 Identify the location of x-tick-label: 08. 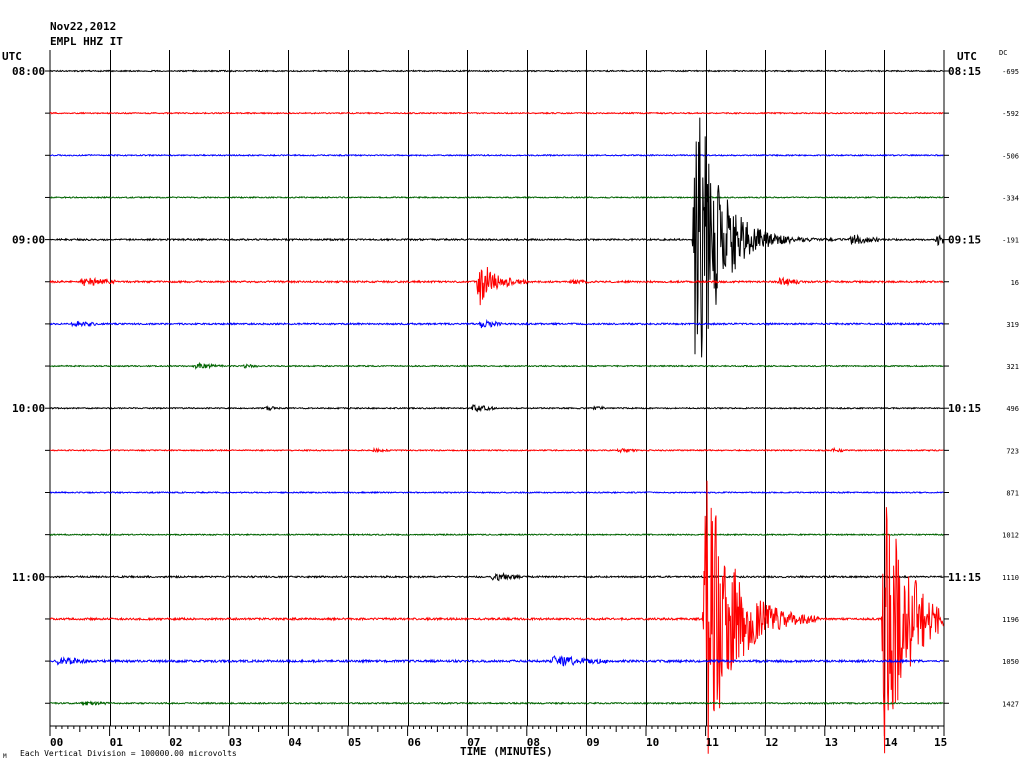
(533, 742).